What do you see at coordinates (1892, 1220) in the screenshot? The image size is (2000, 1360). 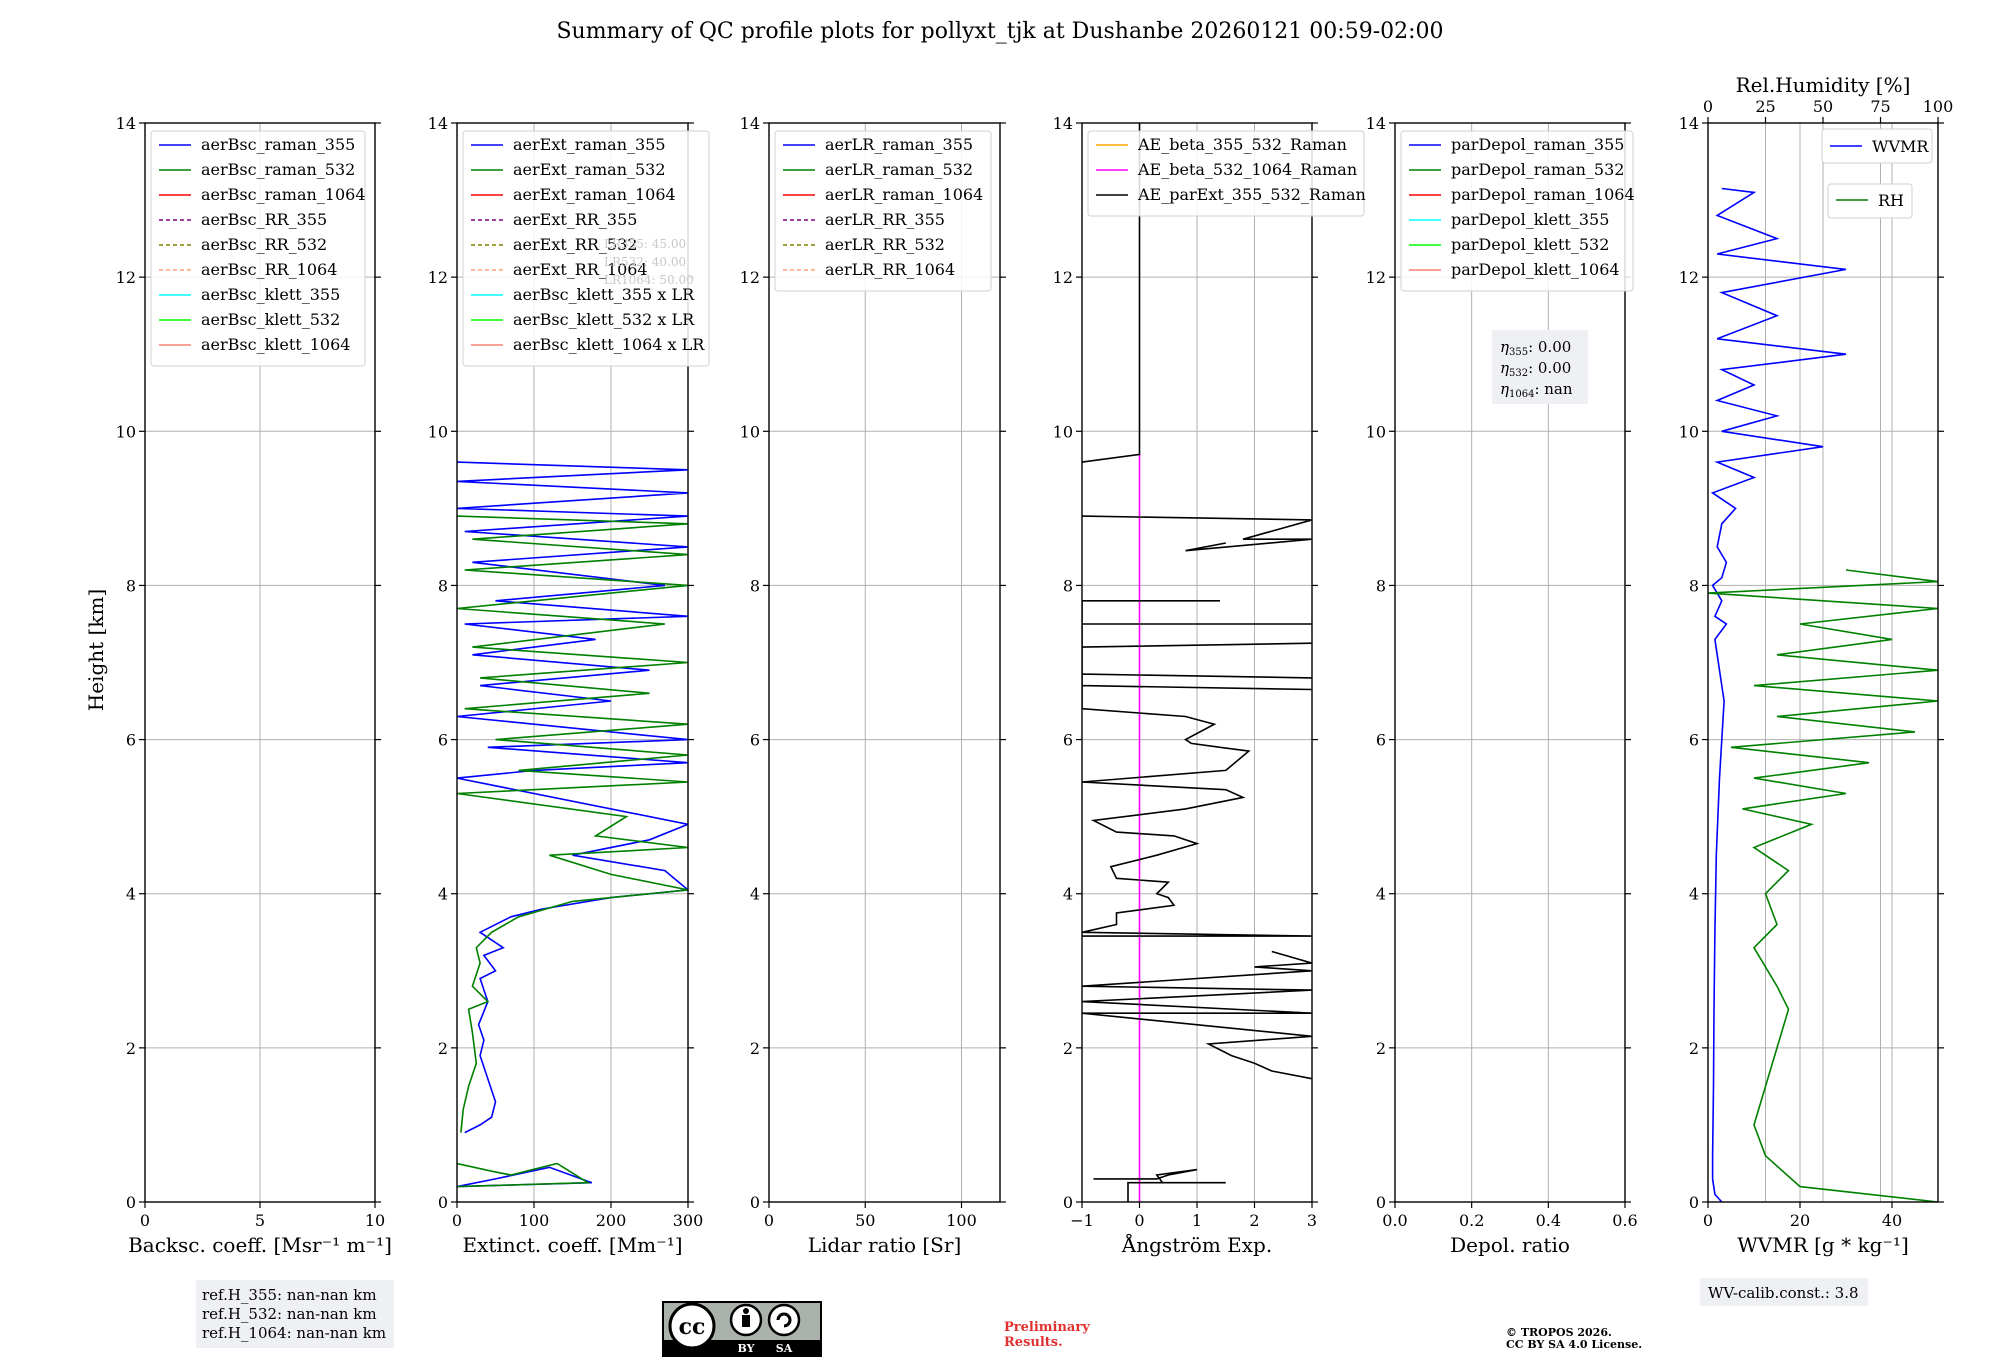 I see `x-tick-label: 40` at bounding box center [1892, 1220].